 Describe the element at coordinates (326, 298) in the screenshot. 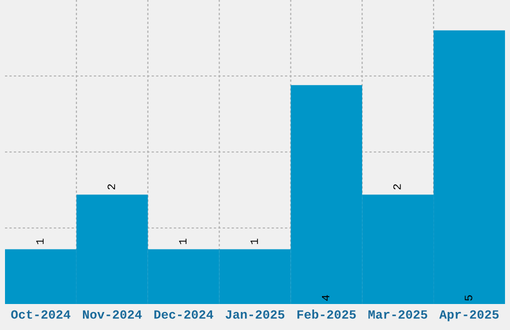

I see `data-label: 4` at that location.